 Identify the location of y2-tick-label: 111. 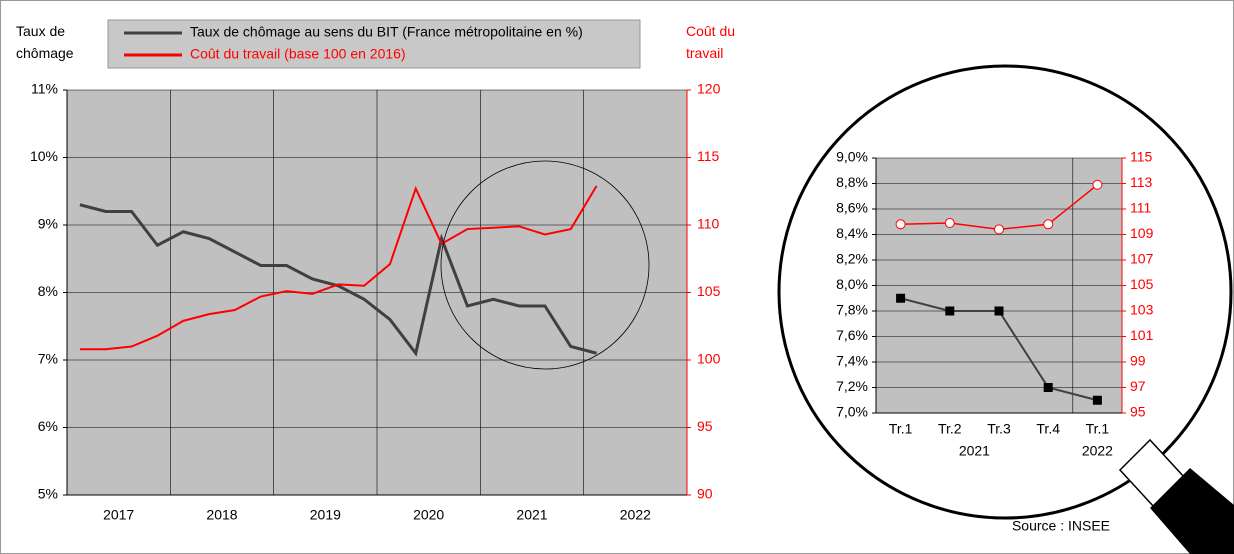
(1140, 208).